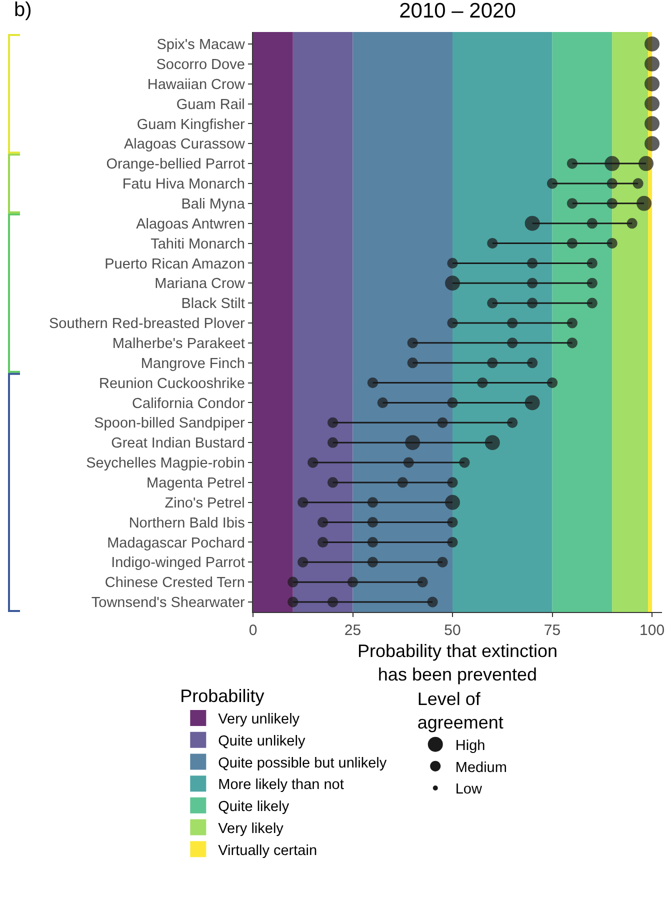  What do you see at coordinates (147, 324) in the screenshot?
I see `y-tick-label: Southern Red-breasted Plover` at bounding box center [147, 324].